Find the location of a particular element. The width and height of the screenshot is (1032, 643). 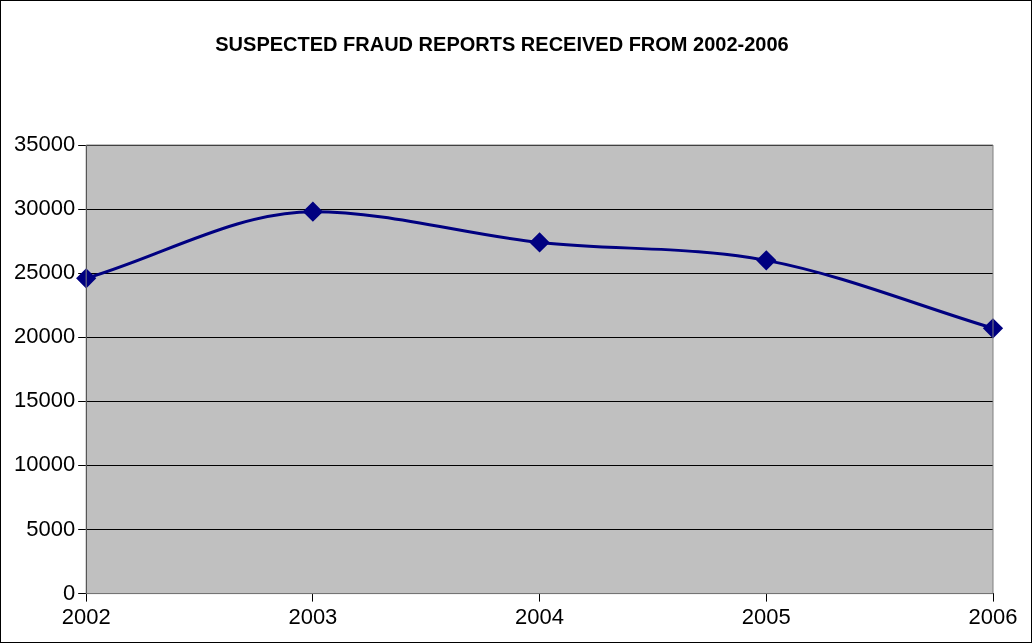

y-tick-label: 0 is located at coordinates (69, 592).